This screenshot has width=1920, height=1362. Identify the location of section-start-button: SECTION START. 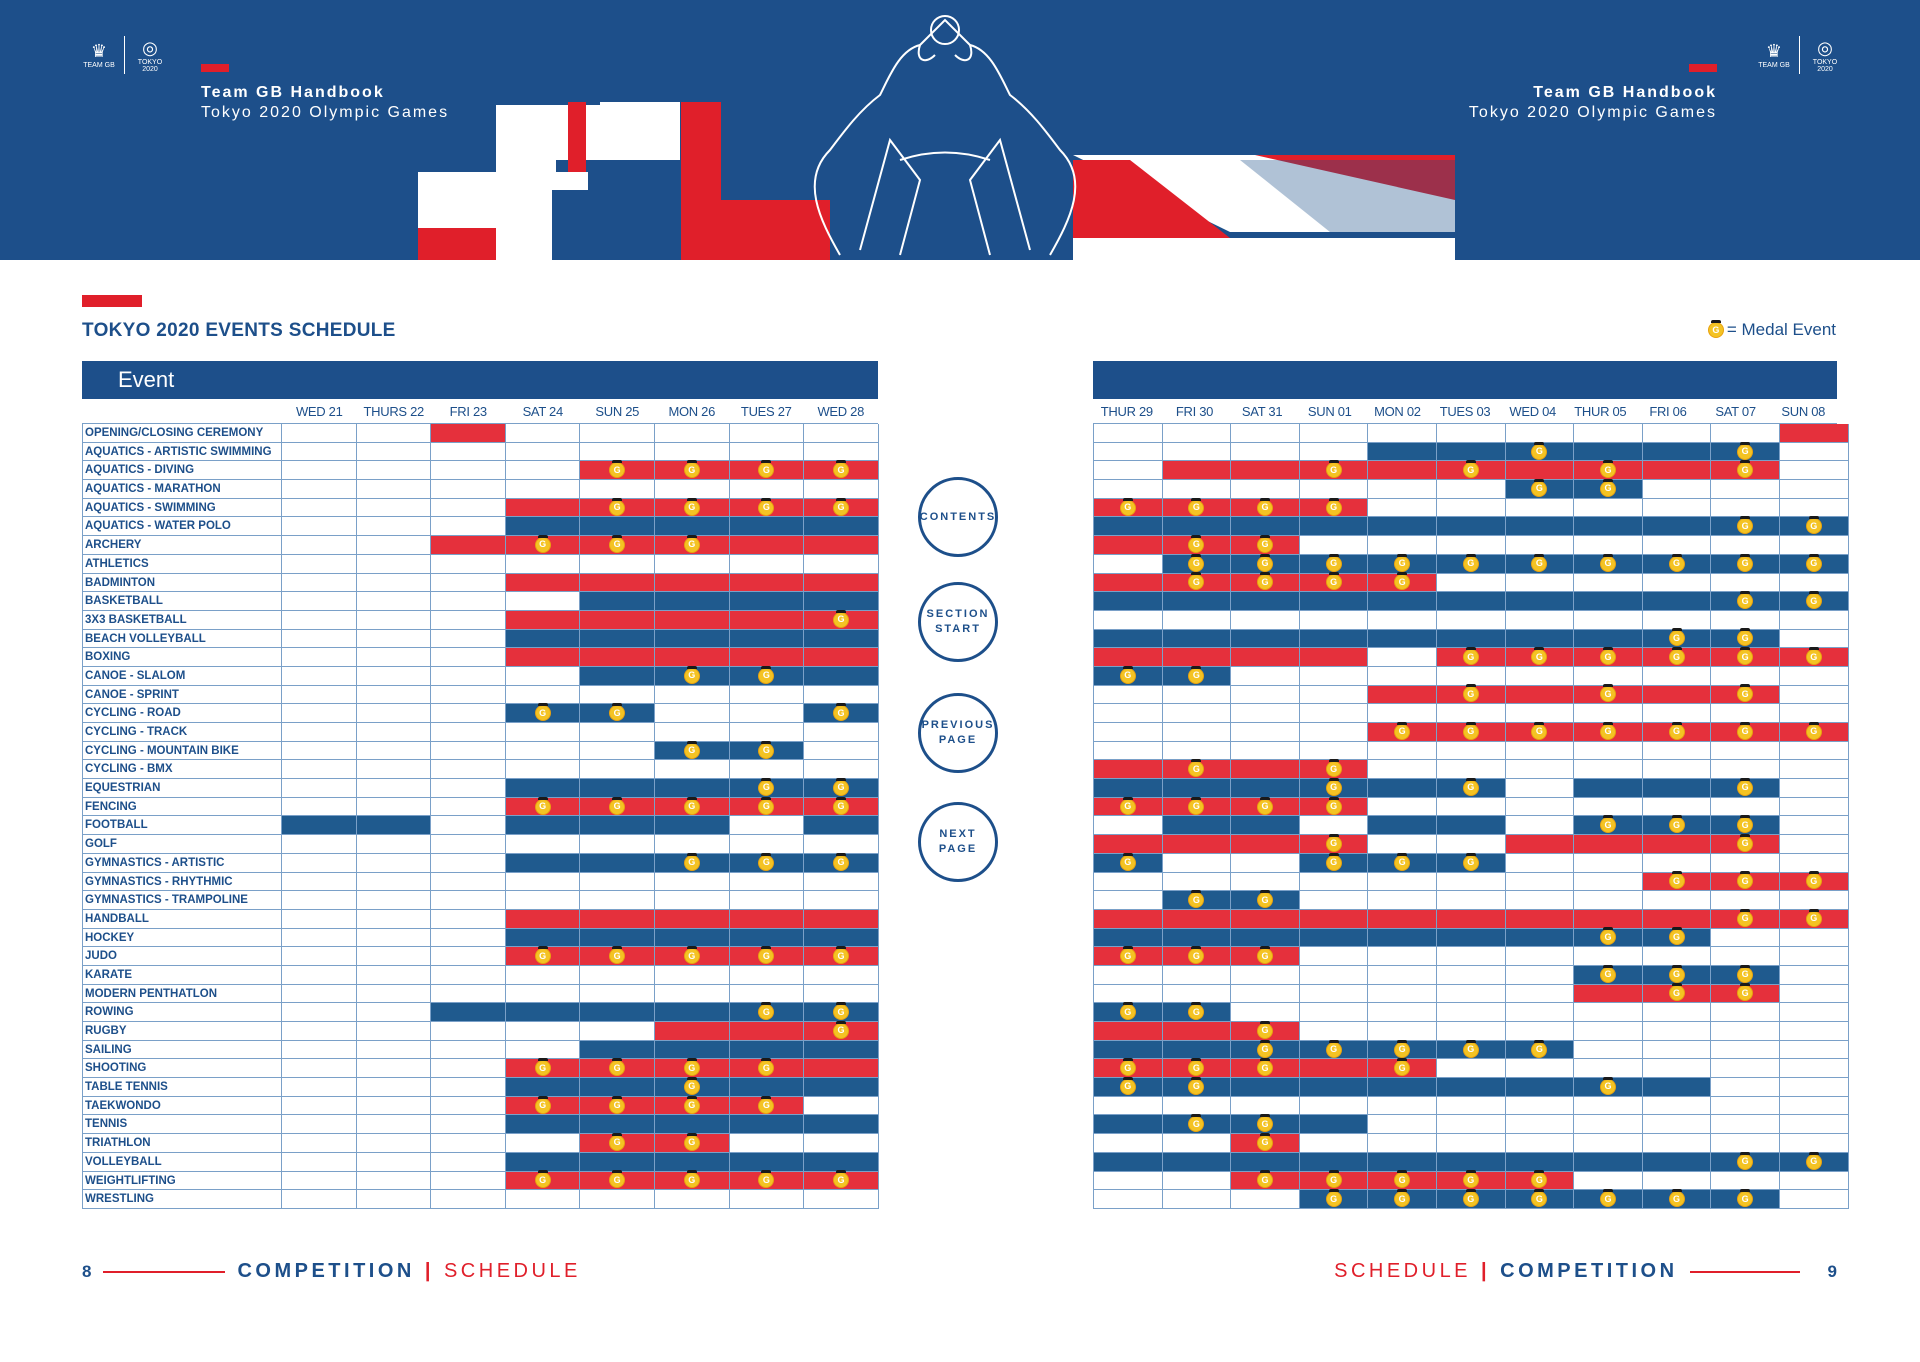
(958, 622).